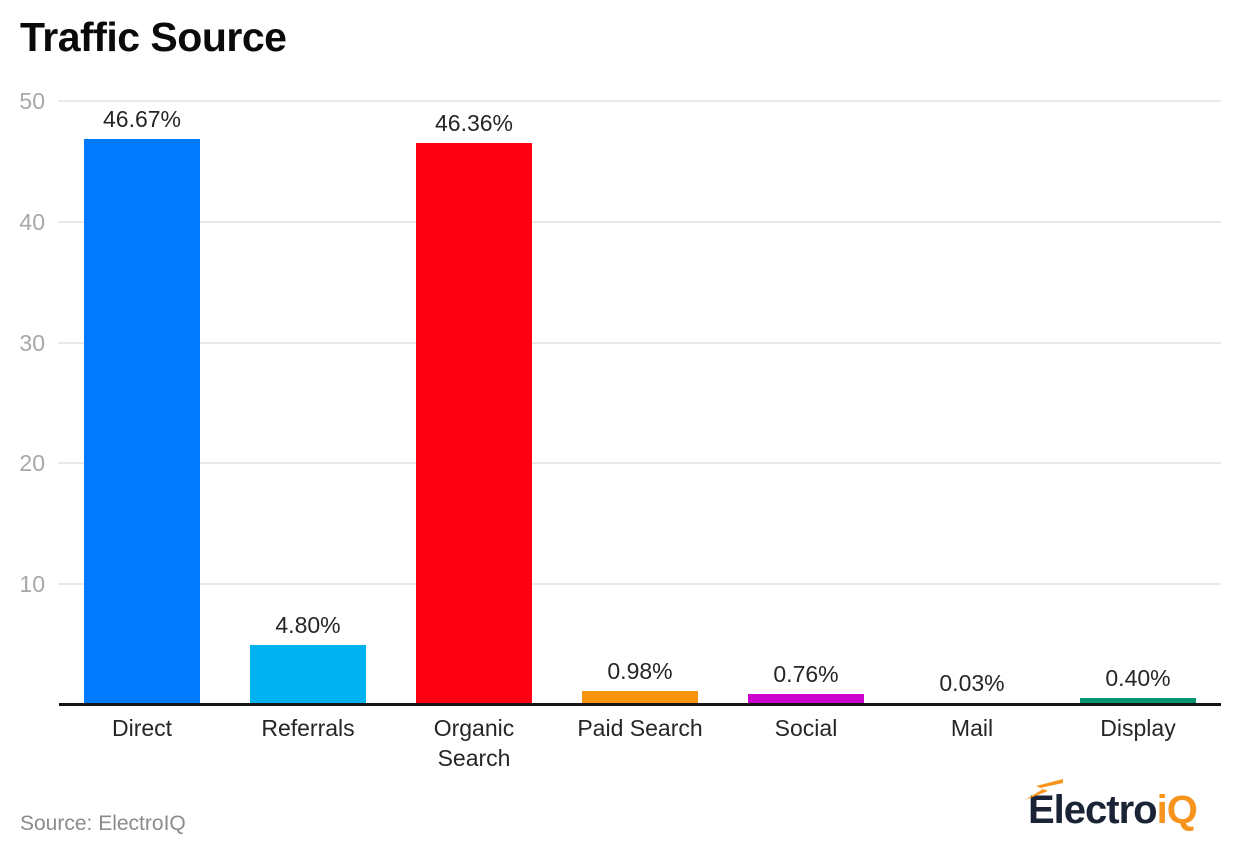 The image size is (1240, 862). What do you see at coordinates (308, 625) in the screenshot?
I see `value-label-referrals: 4.80%` at bounding box center [308, 625].